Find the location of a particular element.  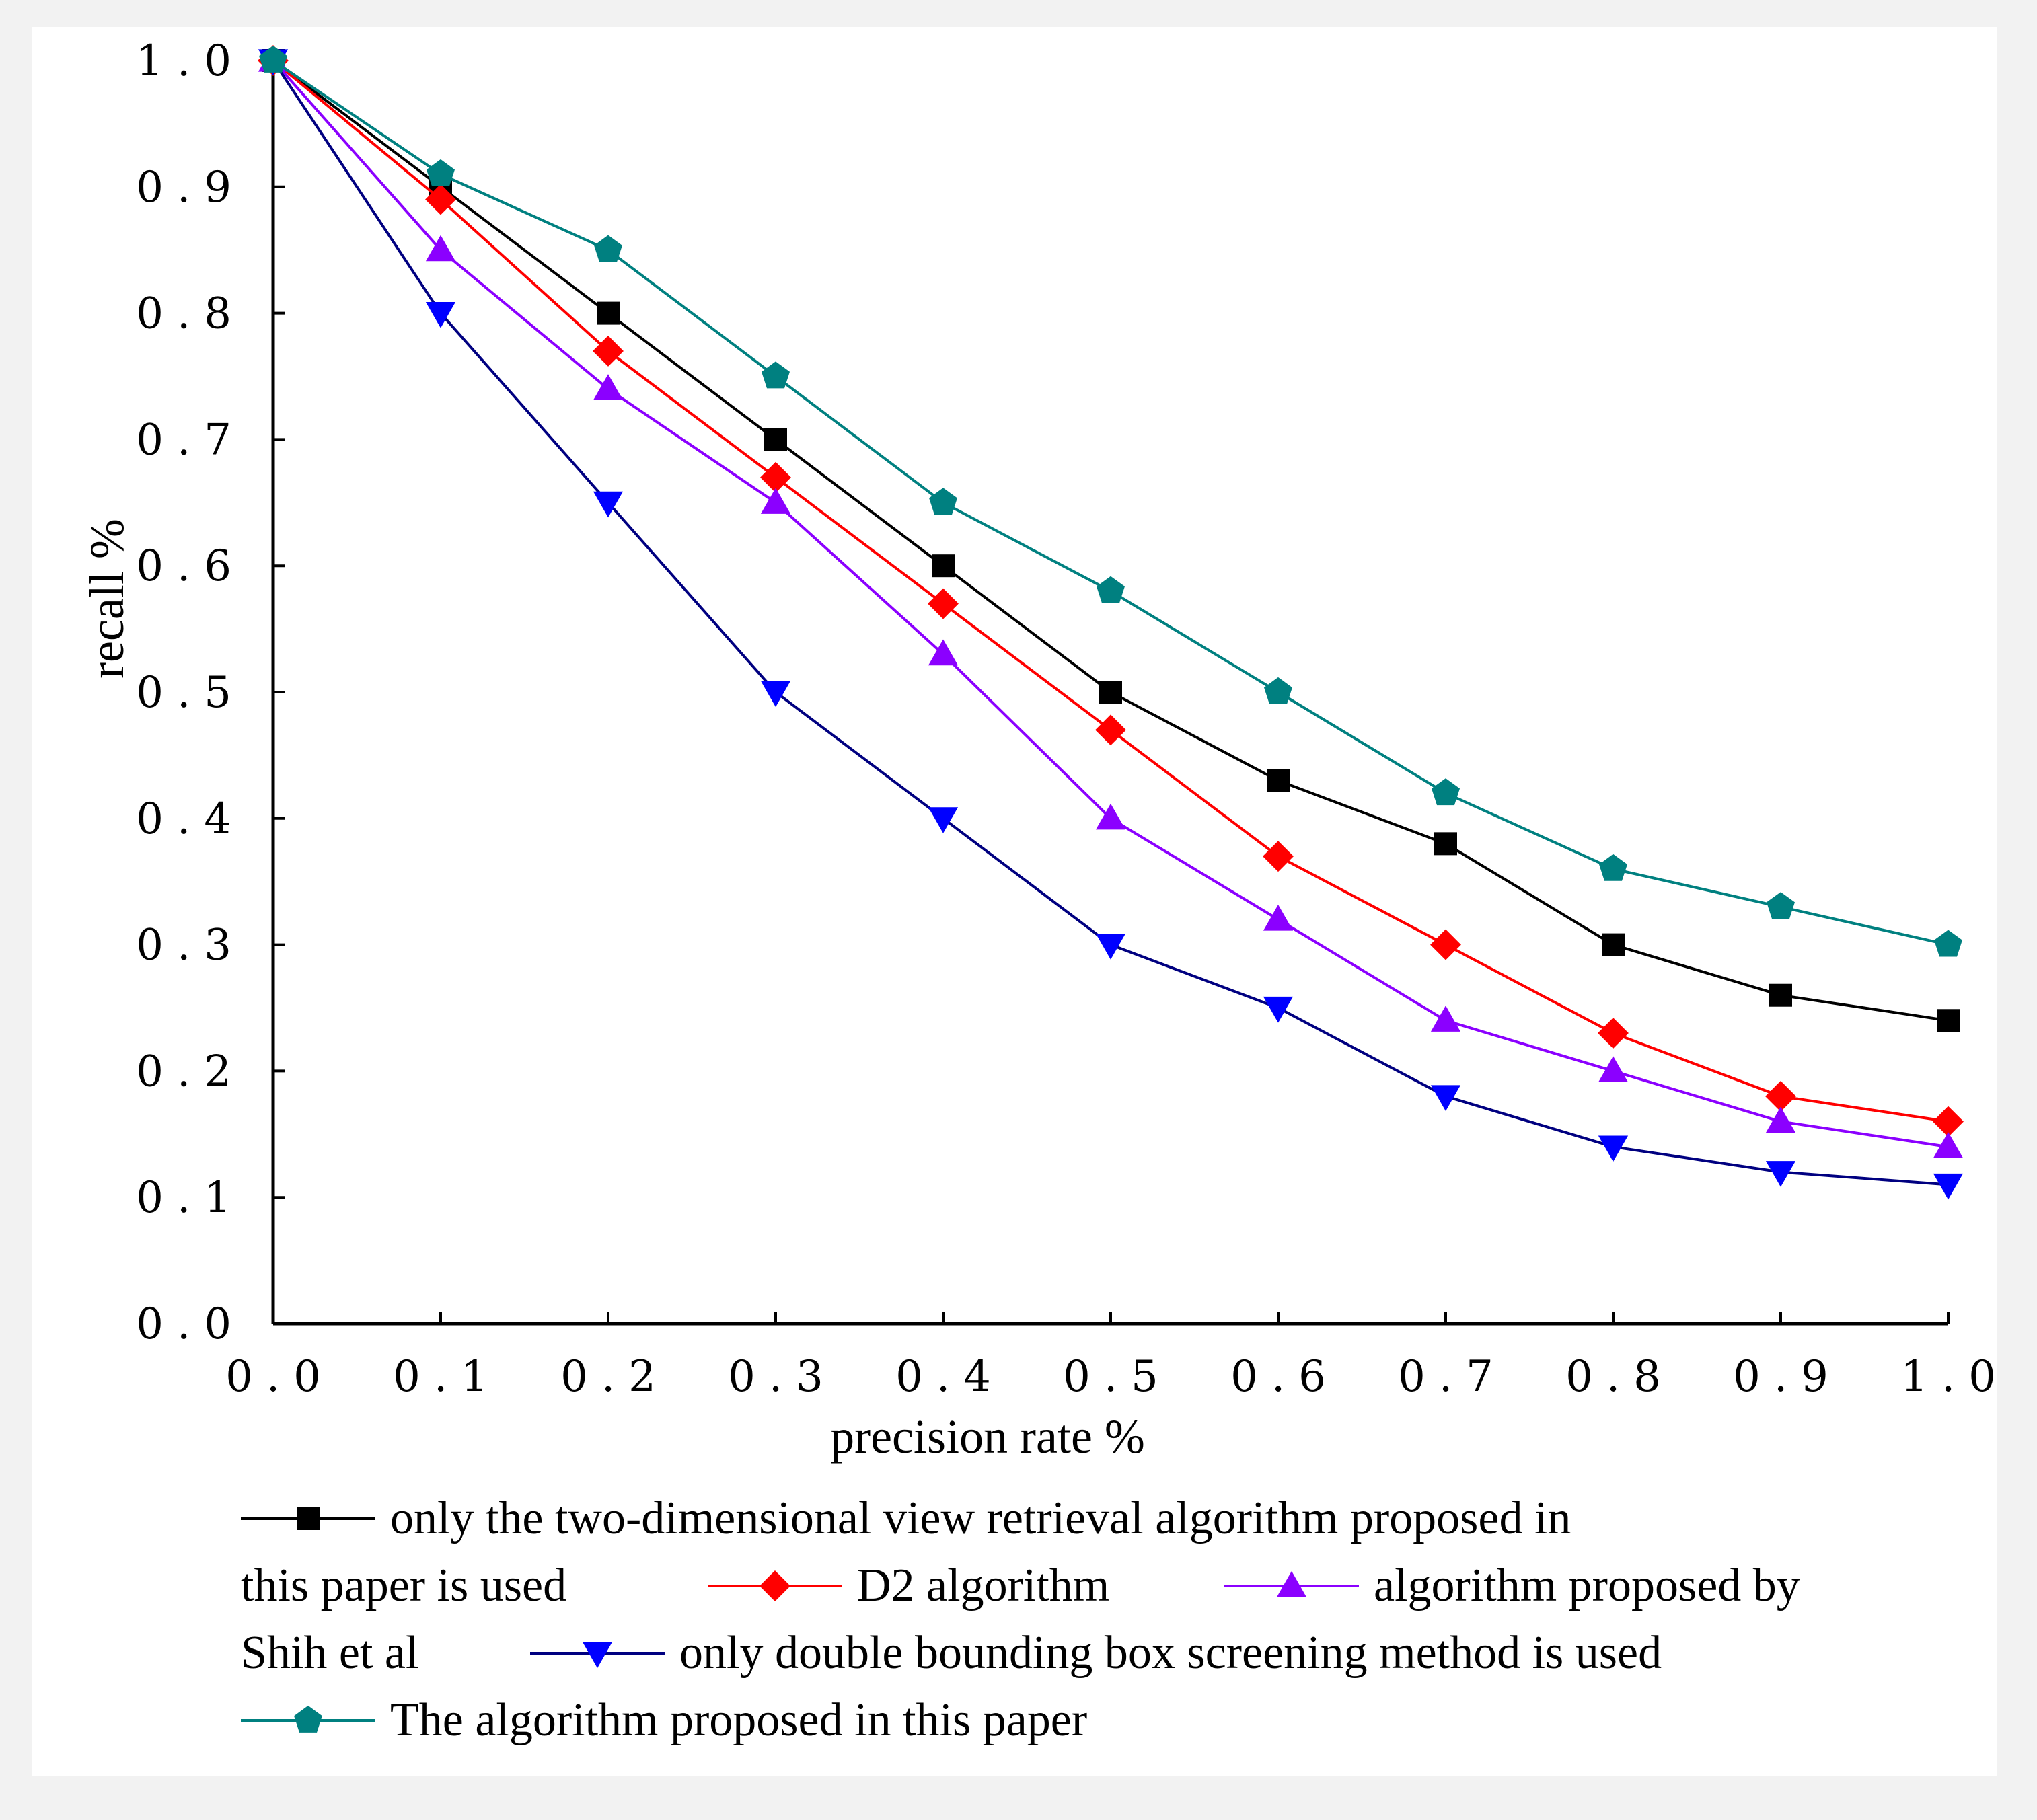

legend-label-continuation: this paper is used is located at coordinates (403, 1586).